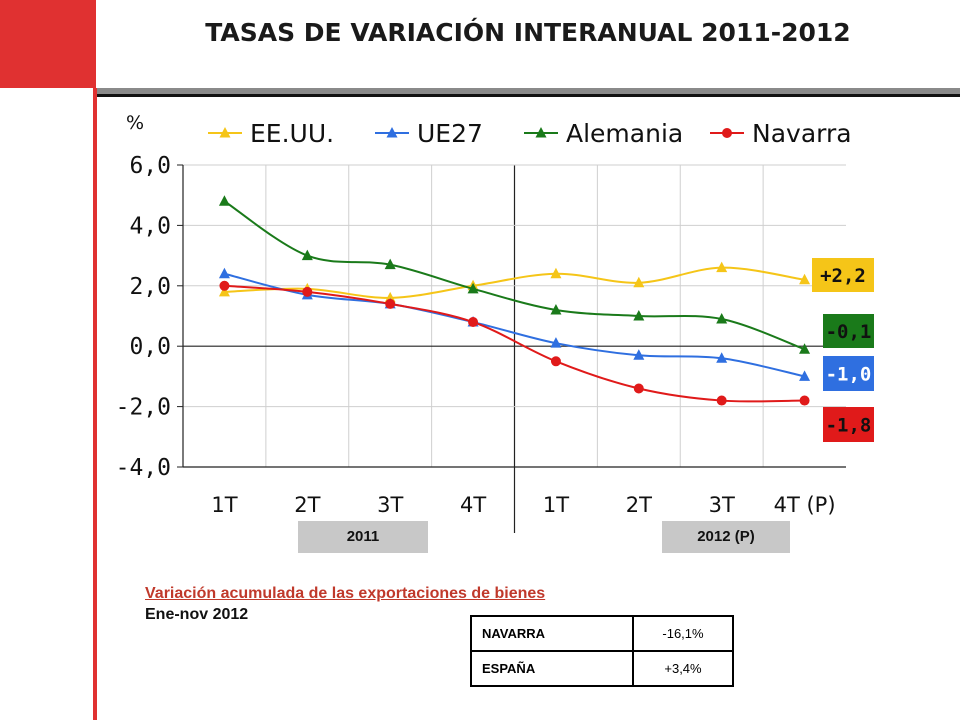 This screenshot has height=720, width=960. I want to click on y-tick-label: 0,0, so click(150, 347).